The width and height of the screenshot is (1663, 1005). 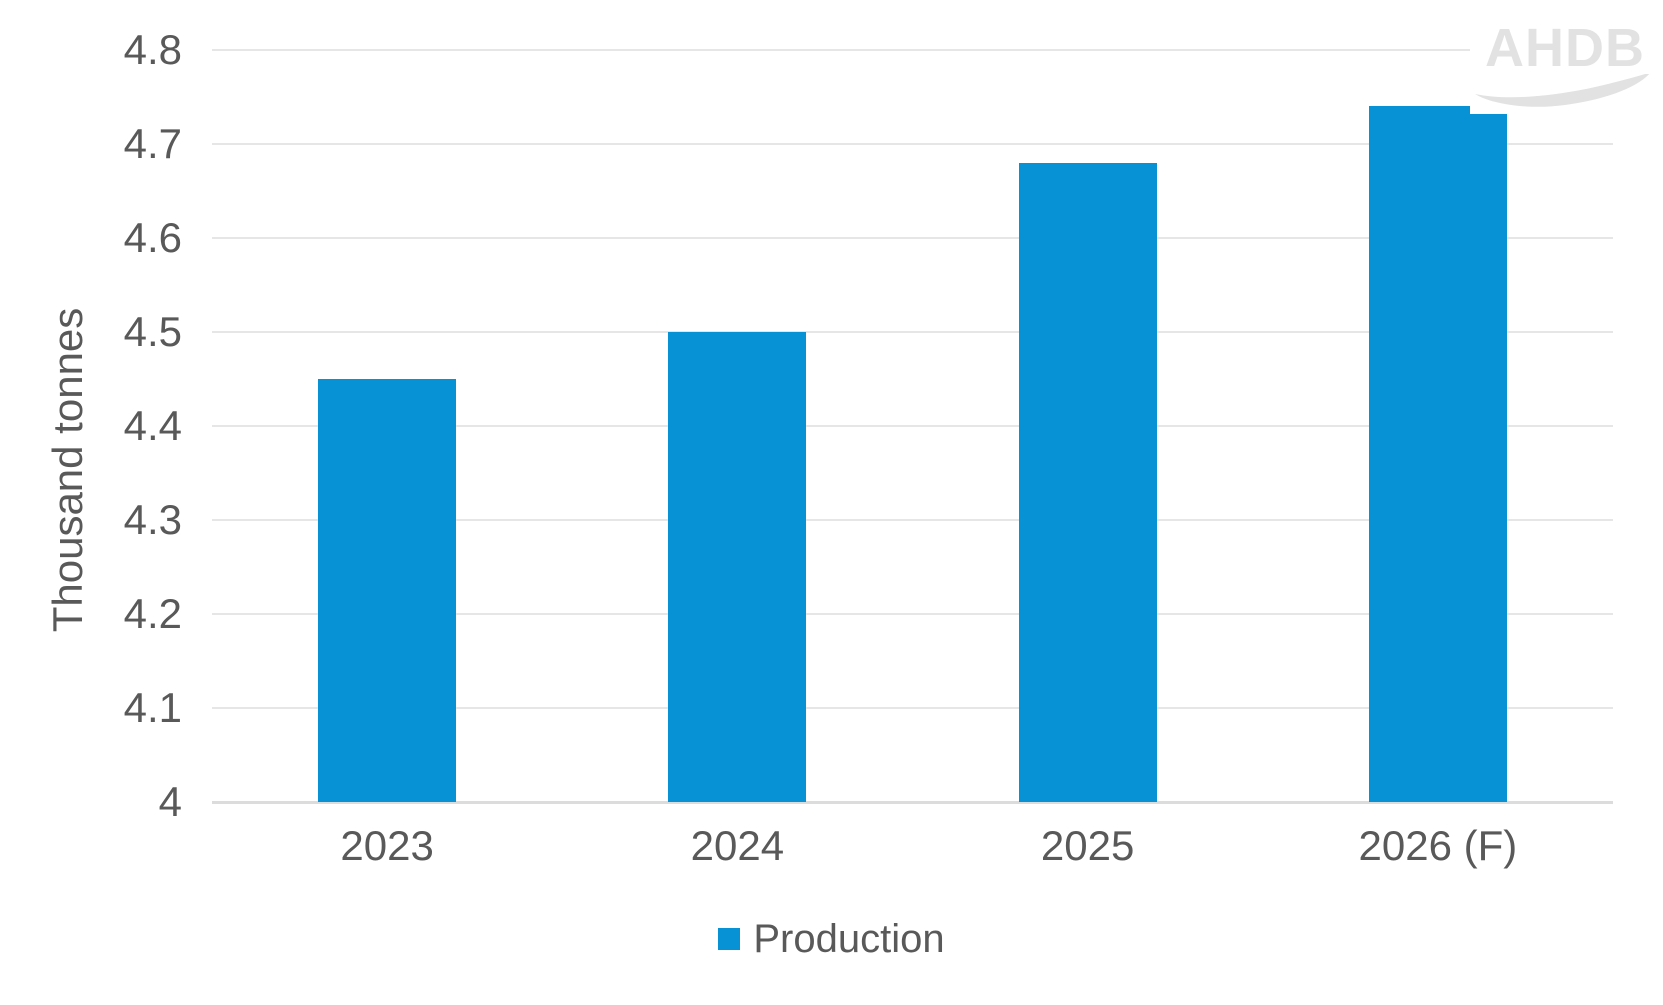 I want to click on bar-2026-(f), so click(x=1437, y=454).